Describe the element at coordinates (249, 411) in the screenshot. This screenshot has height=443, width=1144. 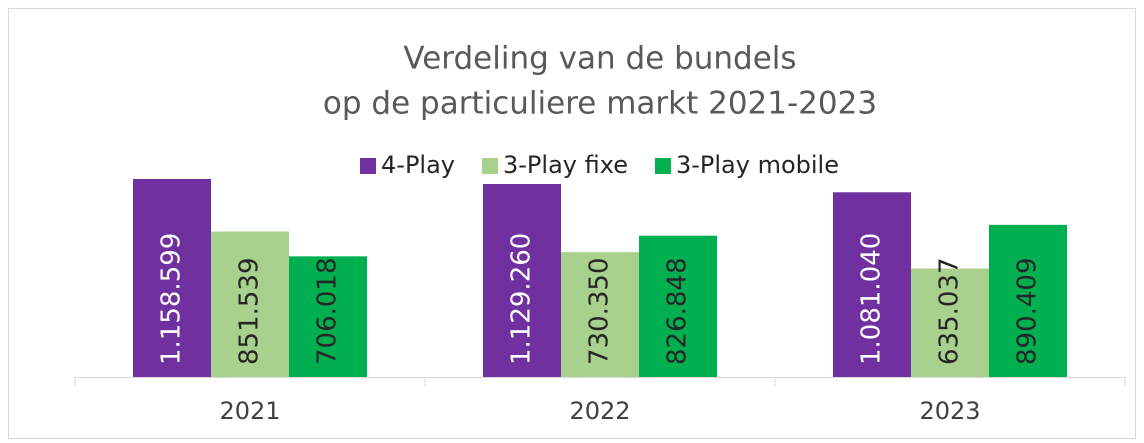
I see `x-tick-label: 2021` at that location.